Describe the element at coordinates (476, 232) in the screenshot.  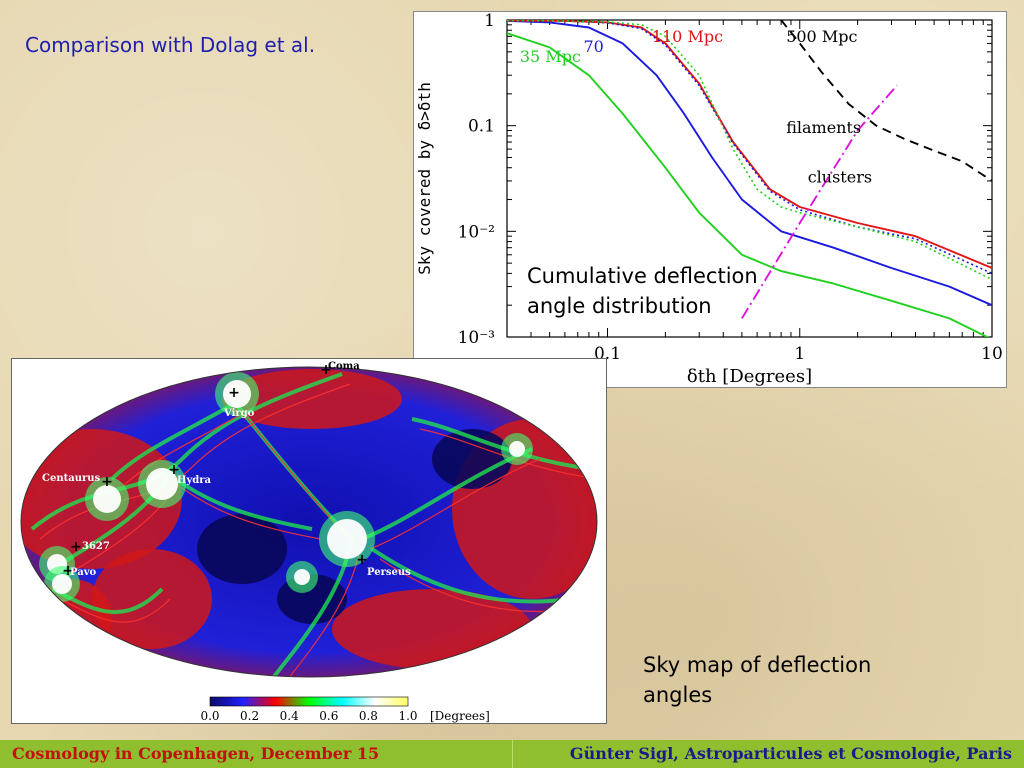
I see `y-tick-label: 10⁻²` at that location.